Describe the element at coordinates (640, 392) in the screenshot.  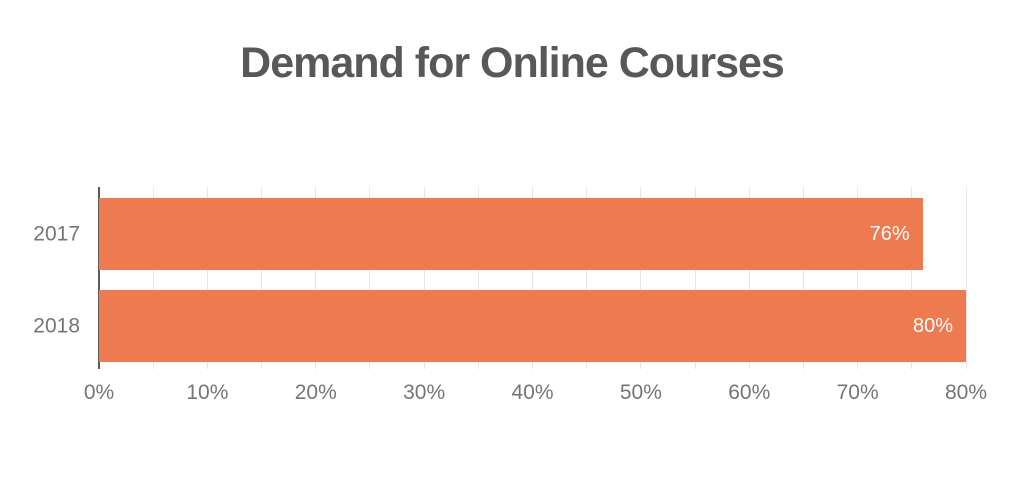
I see `x-tick-label: 50%` at that location.